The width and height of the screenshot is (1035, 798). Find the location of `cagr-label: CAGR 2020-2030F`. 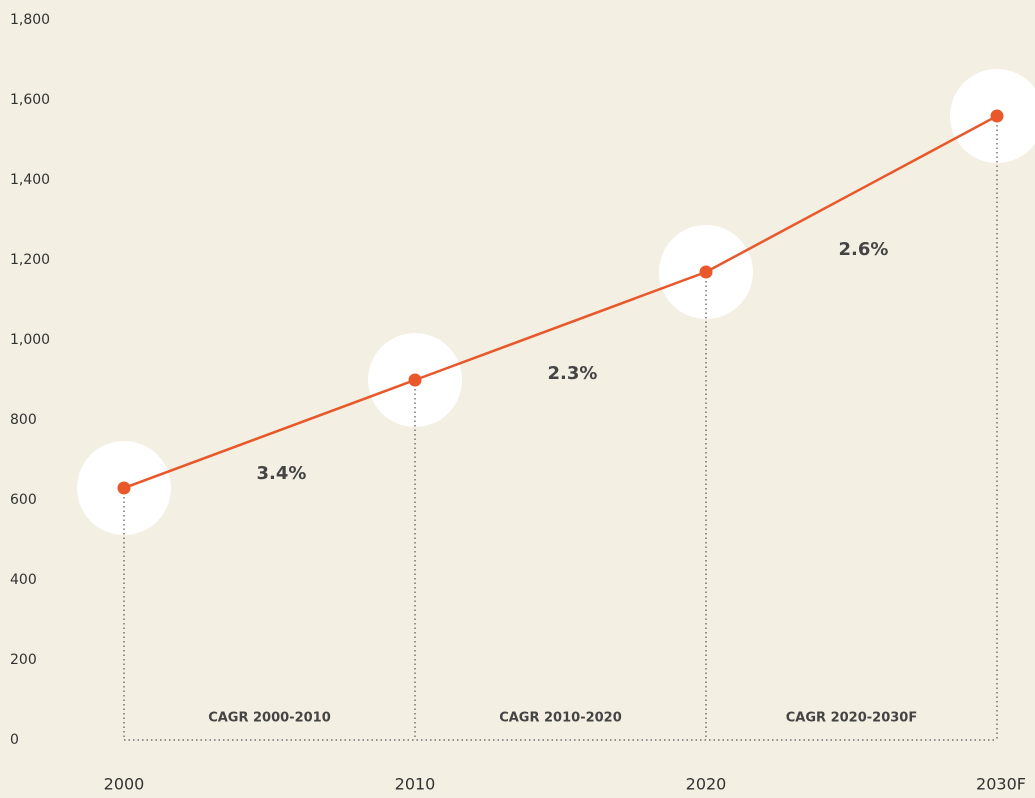

cagr-label: CAGR 2020-2030F is located at coordinates (851, 718).